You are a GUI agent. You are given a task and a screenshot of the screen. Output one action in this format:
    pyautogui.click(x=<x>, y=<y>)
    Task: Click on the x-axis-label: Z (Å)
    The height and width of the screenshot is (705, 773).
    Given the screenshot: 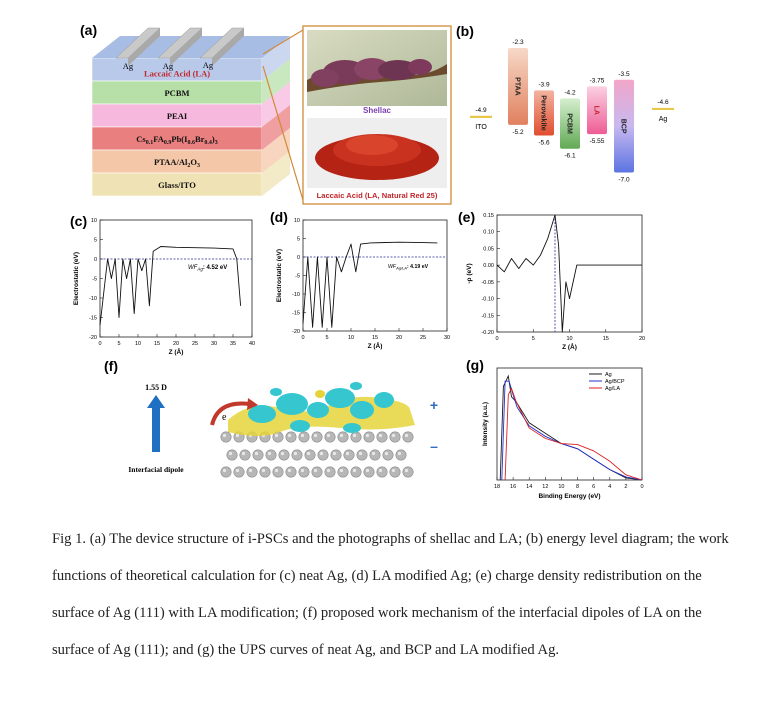 What is the action you would take?
    pyautogui.click(x=569, y=346)
    